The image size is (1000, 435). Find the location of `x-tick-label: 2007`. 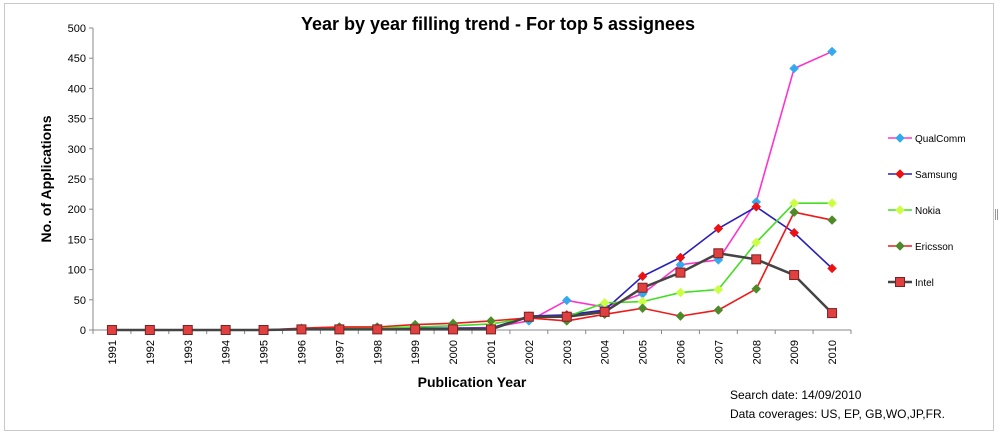

x-tick-label: 2007 is located at coordinates (719, 352).